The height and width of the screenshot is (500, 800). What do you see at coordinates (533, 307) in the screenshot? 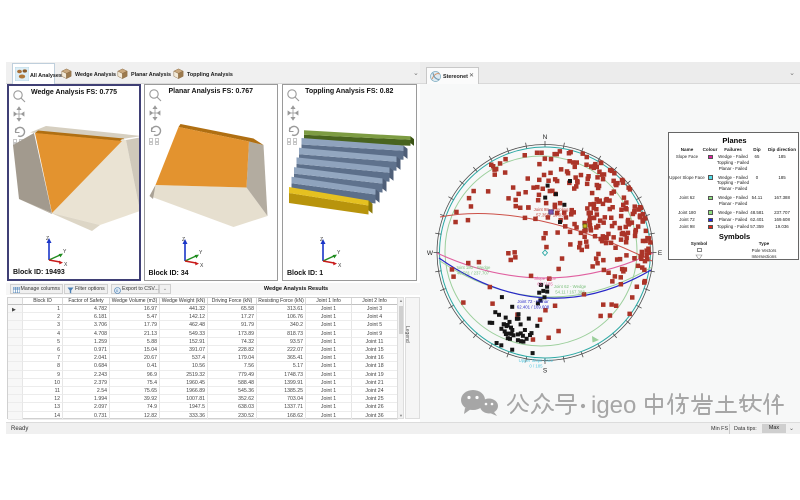
I see `svg-text: 62.401 / 169.608` at bounding box center [533, 307].